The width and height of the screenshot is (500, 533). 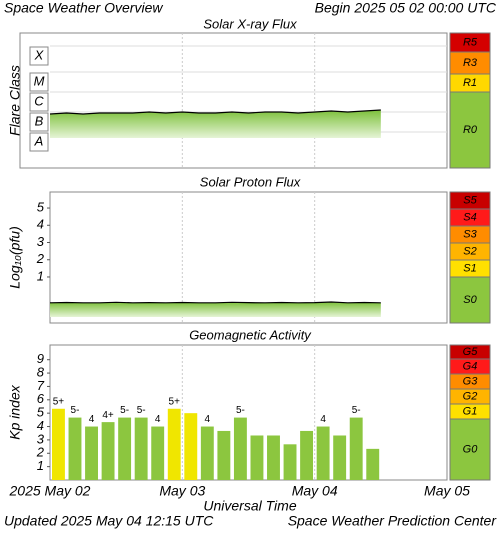 What do you see at coordinates (108, 415) in the screenshot?
I see `value-label: 4+` at bounding box center [108, 415].